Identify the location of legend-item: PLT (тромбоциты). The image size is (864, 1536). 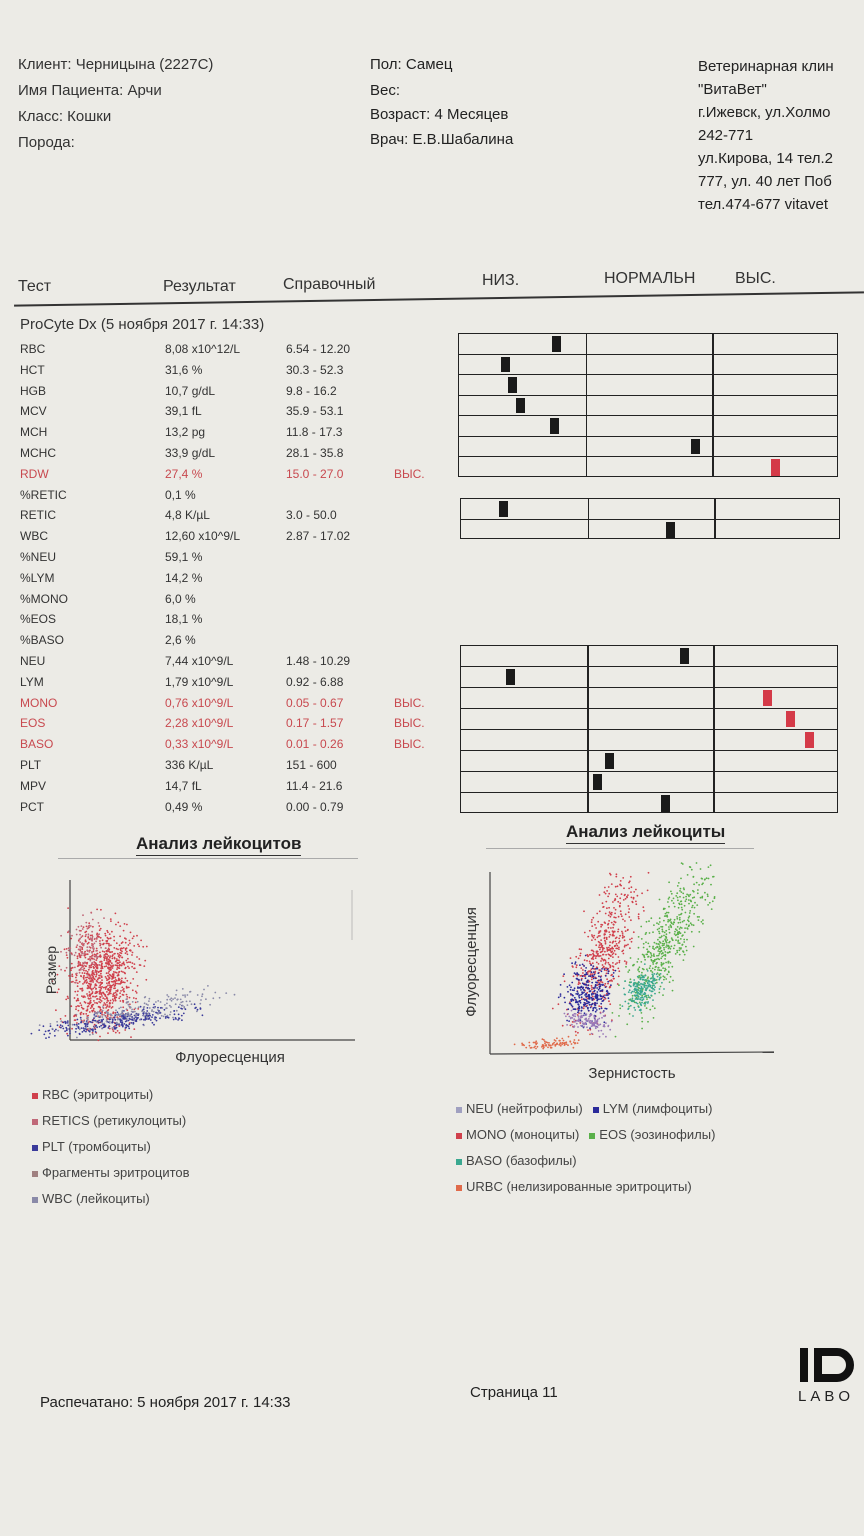
(111, 1147).